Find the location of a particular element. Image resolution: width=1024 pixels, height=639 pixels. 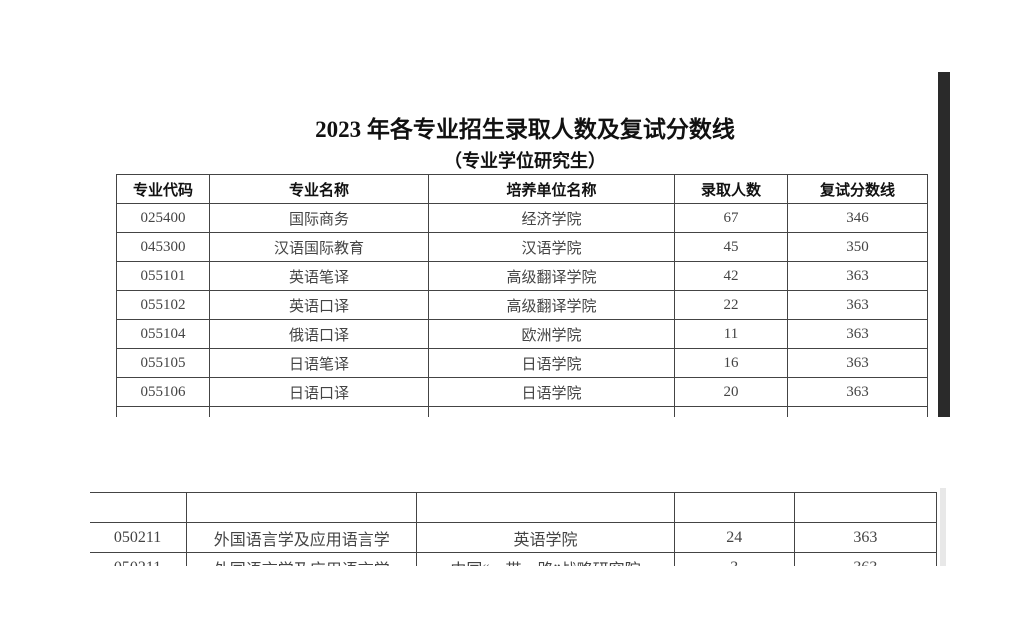

cell-code: 055106 is located at coordinates (163, 392).